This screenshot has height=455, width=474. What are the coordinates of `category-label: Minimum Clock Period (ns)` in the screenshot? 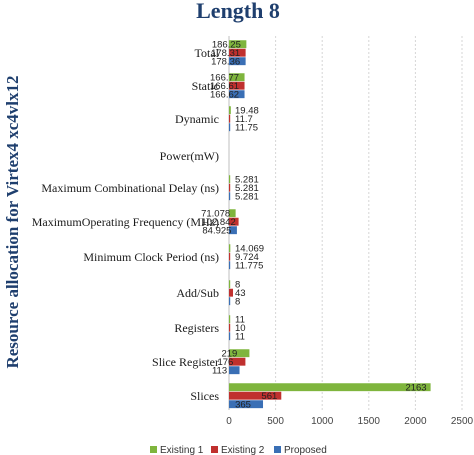 It's located at (151, 257).